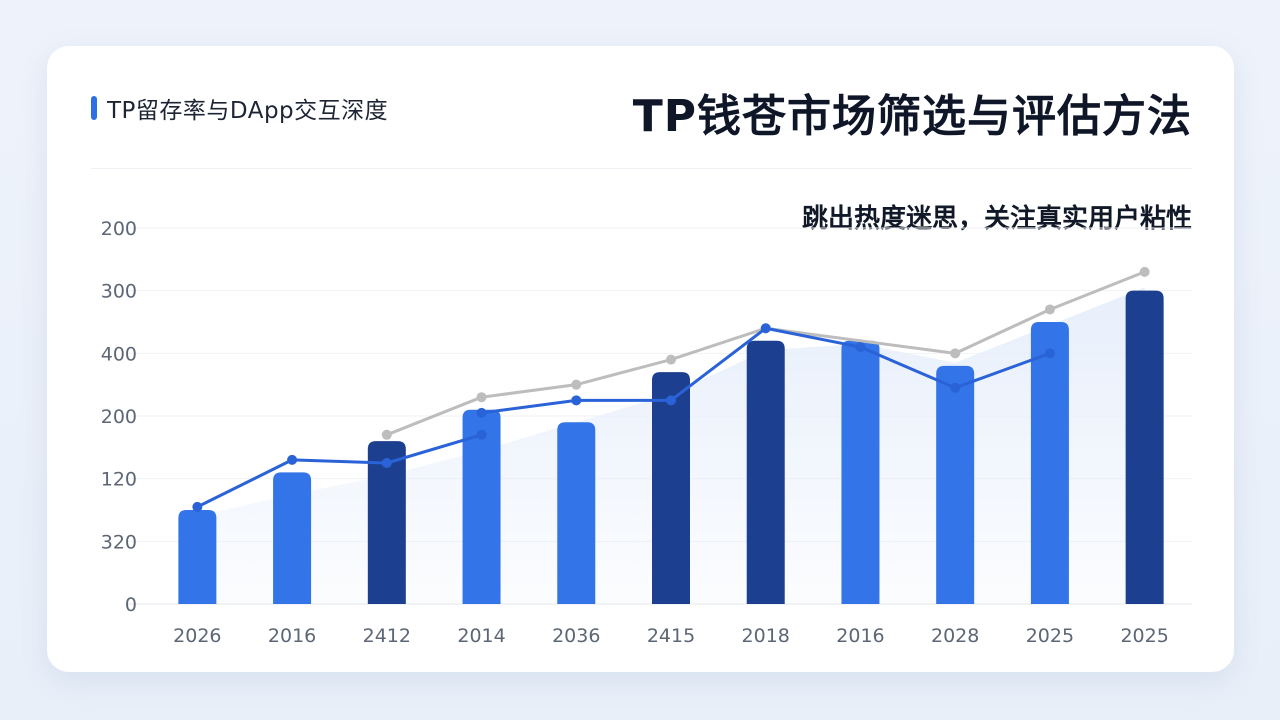 The height and width of the screenshot is (720, 1280). I want to click on tag-accent-bar, so click(94, 108).